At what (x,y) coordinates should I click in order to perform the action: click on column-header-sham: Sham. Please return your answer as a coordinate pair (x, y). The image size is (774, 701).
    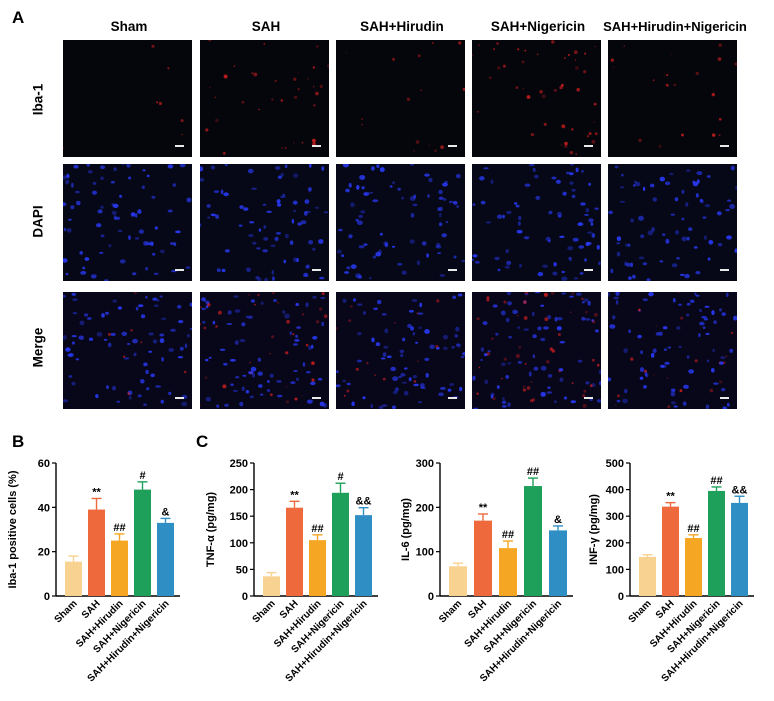
    Looking at the image, I should click on (129, 26).